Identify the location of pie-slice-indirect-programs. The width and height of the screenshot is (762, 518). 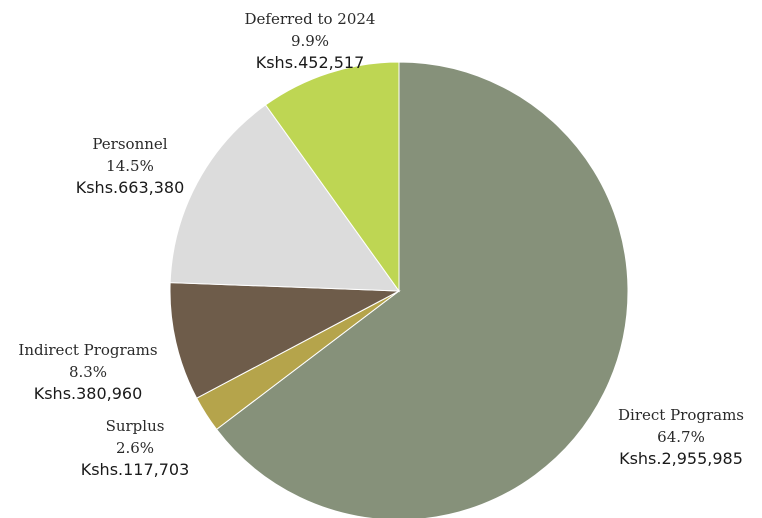
(285, 340).